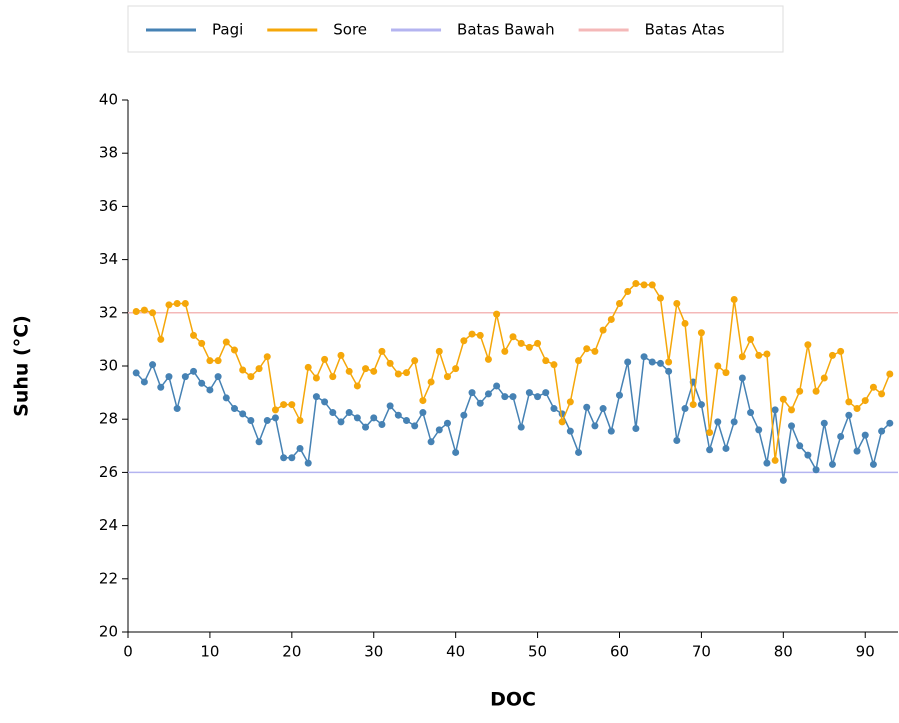  Describe the element at coordinates (209, 652) in the screenshot. I see `x-tick-label: 10` at that location.